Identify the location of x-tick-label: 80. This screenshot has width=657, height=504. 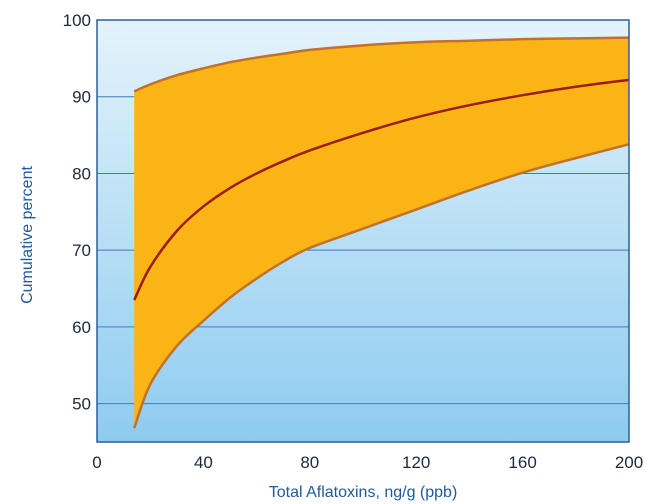
(309, 462).